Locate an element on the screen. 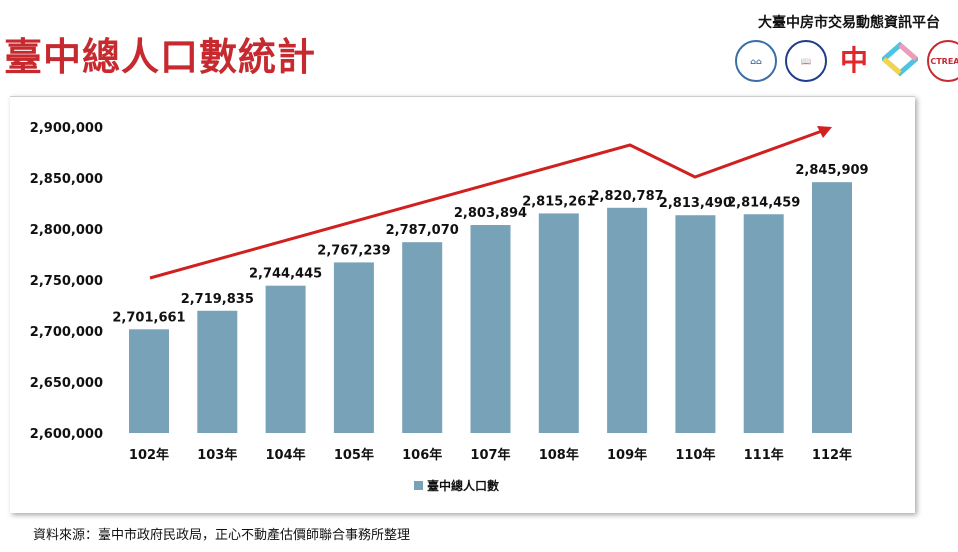 This screenshot has height=552, width=958. legend-swatch is located at coordinates (418, 485).